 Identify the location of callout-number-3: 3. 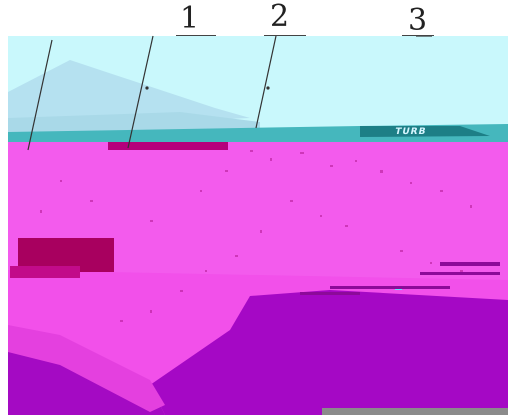
(418, 20).